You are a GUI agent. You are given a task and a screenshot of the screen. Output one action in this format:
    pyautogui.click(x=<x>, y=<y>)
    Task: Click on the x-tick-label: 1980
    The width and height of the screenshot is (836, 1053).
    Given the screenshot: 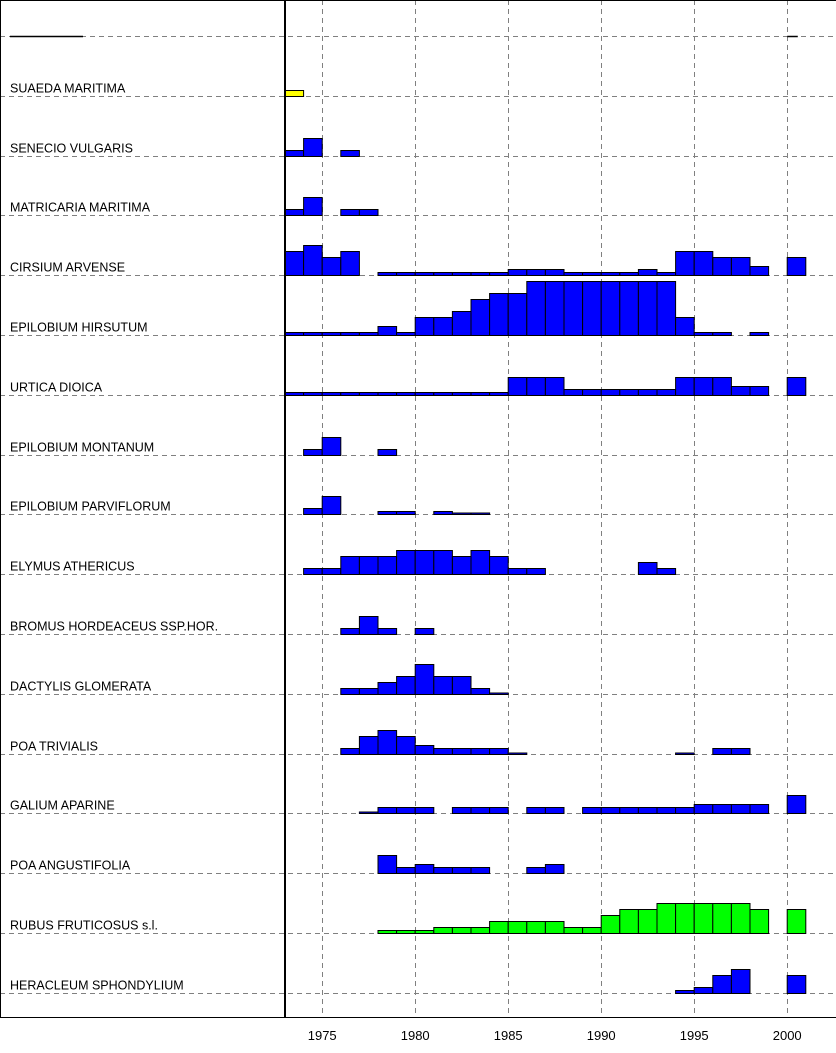 What is the action you would take?
    pyautogui.click(x=415, y=1035)
    